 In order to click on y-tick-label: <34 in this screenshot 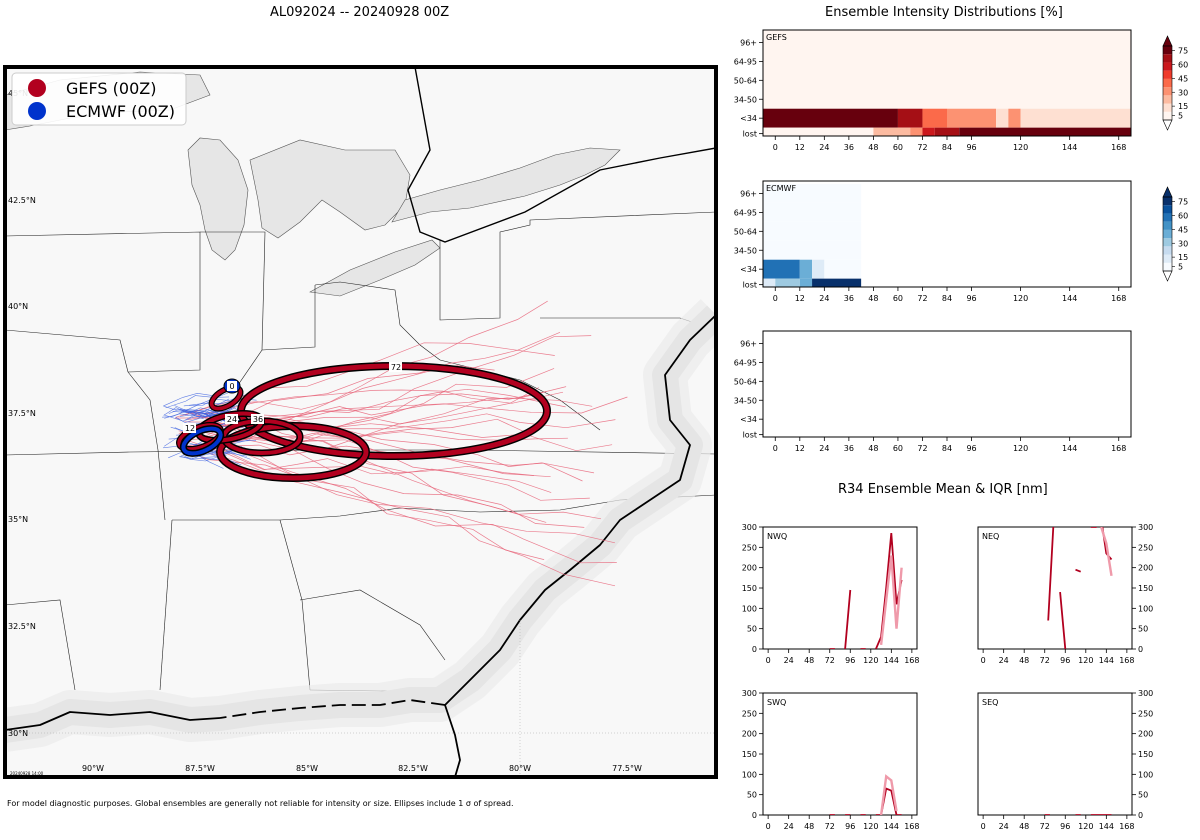, I will do `click(748, 419)`.